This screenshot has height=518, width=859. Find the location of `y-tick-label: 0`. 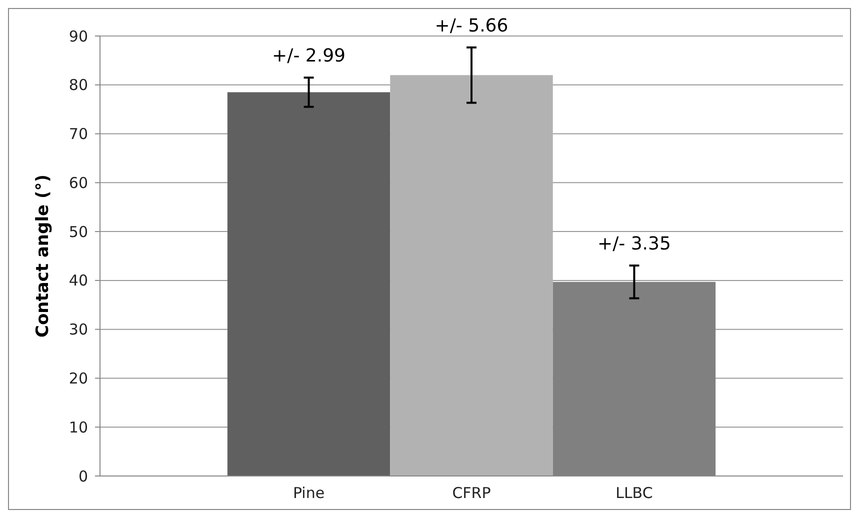

y-tick-label: 0 is located at coordinates (83, 476).